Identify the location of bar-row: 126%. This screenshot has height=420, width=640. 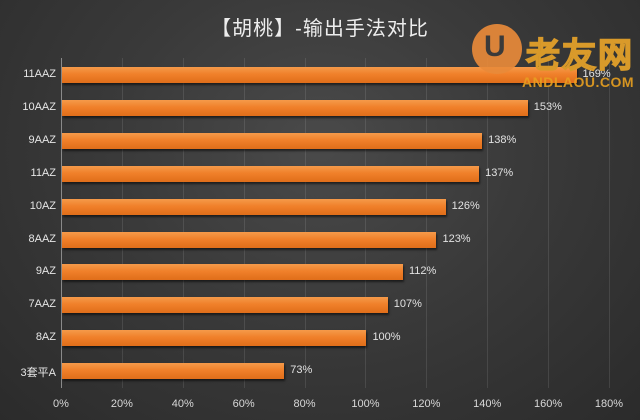
(335, 206).